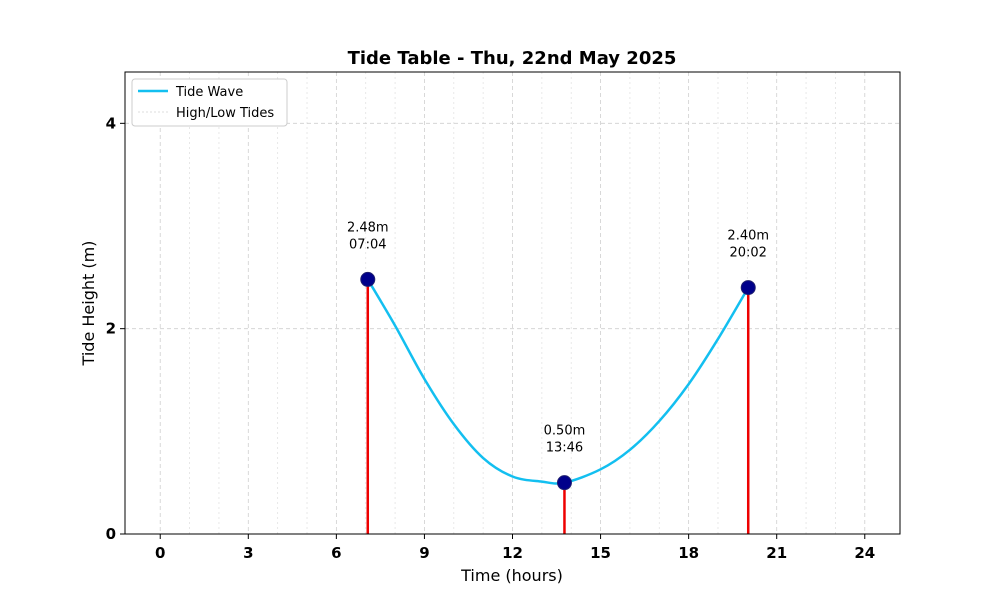  I want to click on tide-markers, so click(558, 381).